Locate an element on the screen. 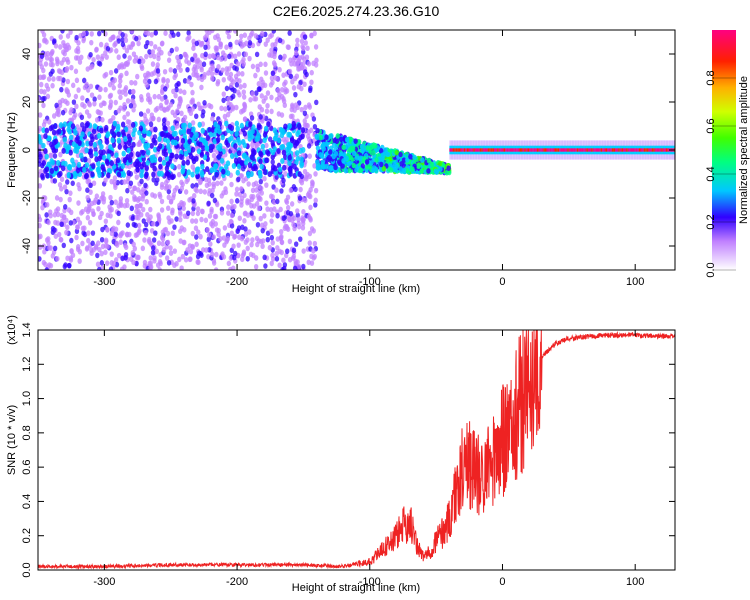 The width and height of the screenshot is (750, 600). y-tick-label: 1.4 is located at coordinates (27, 329).